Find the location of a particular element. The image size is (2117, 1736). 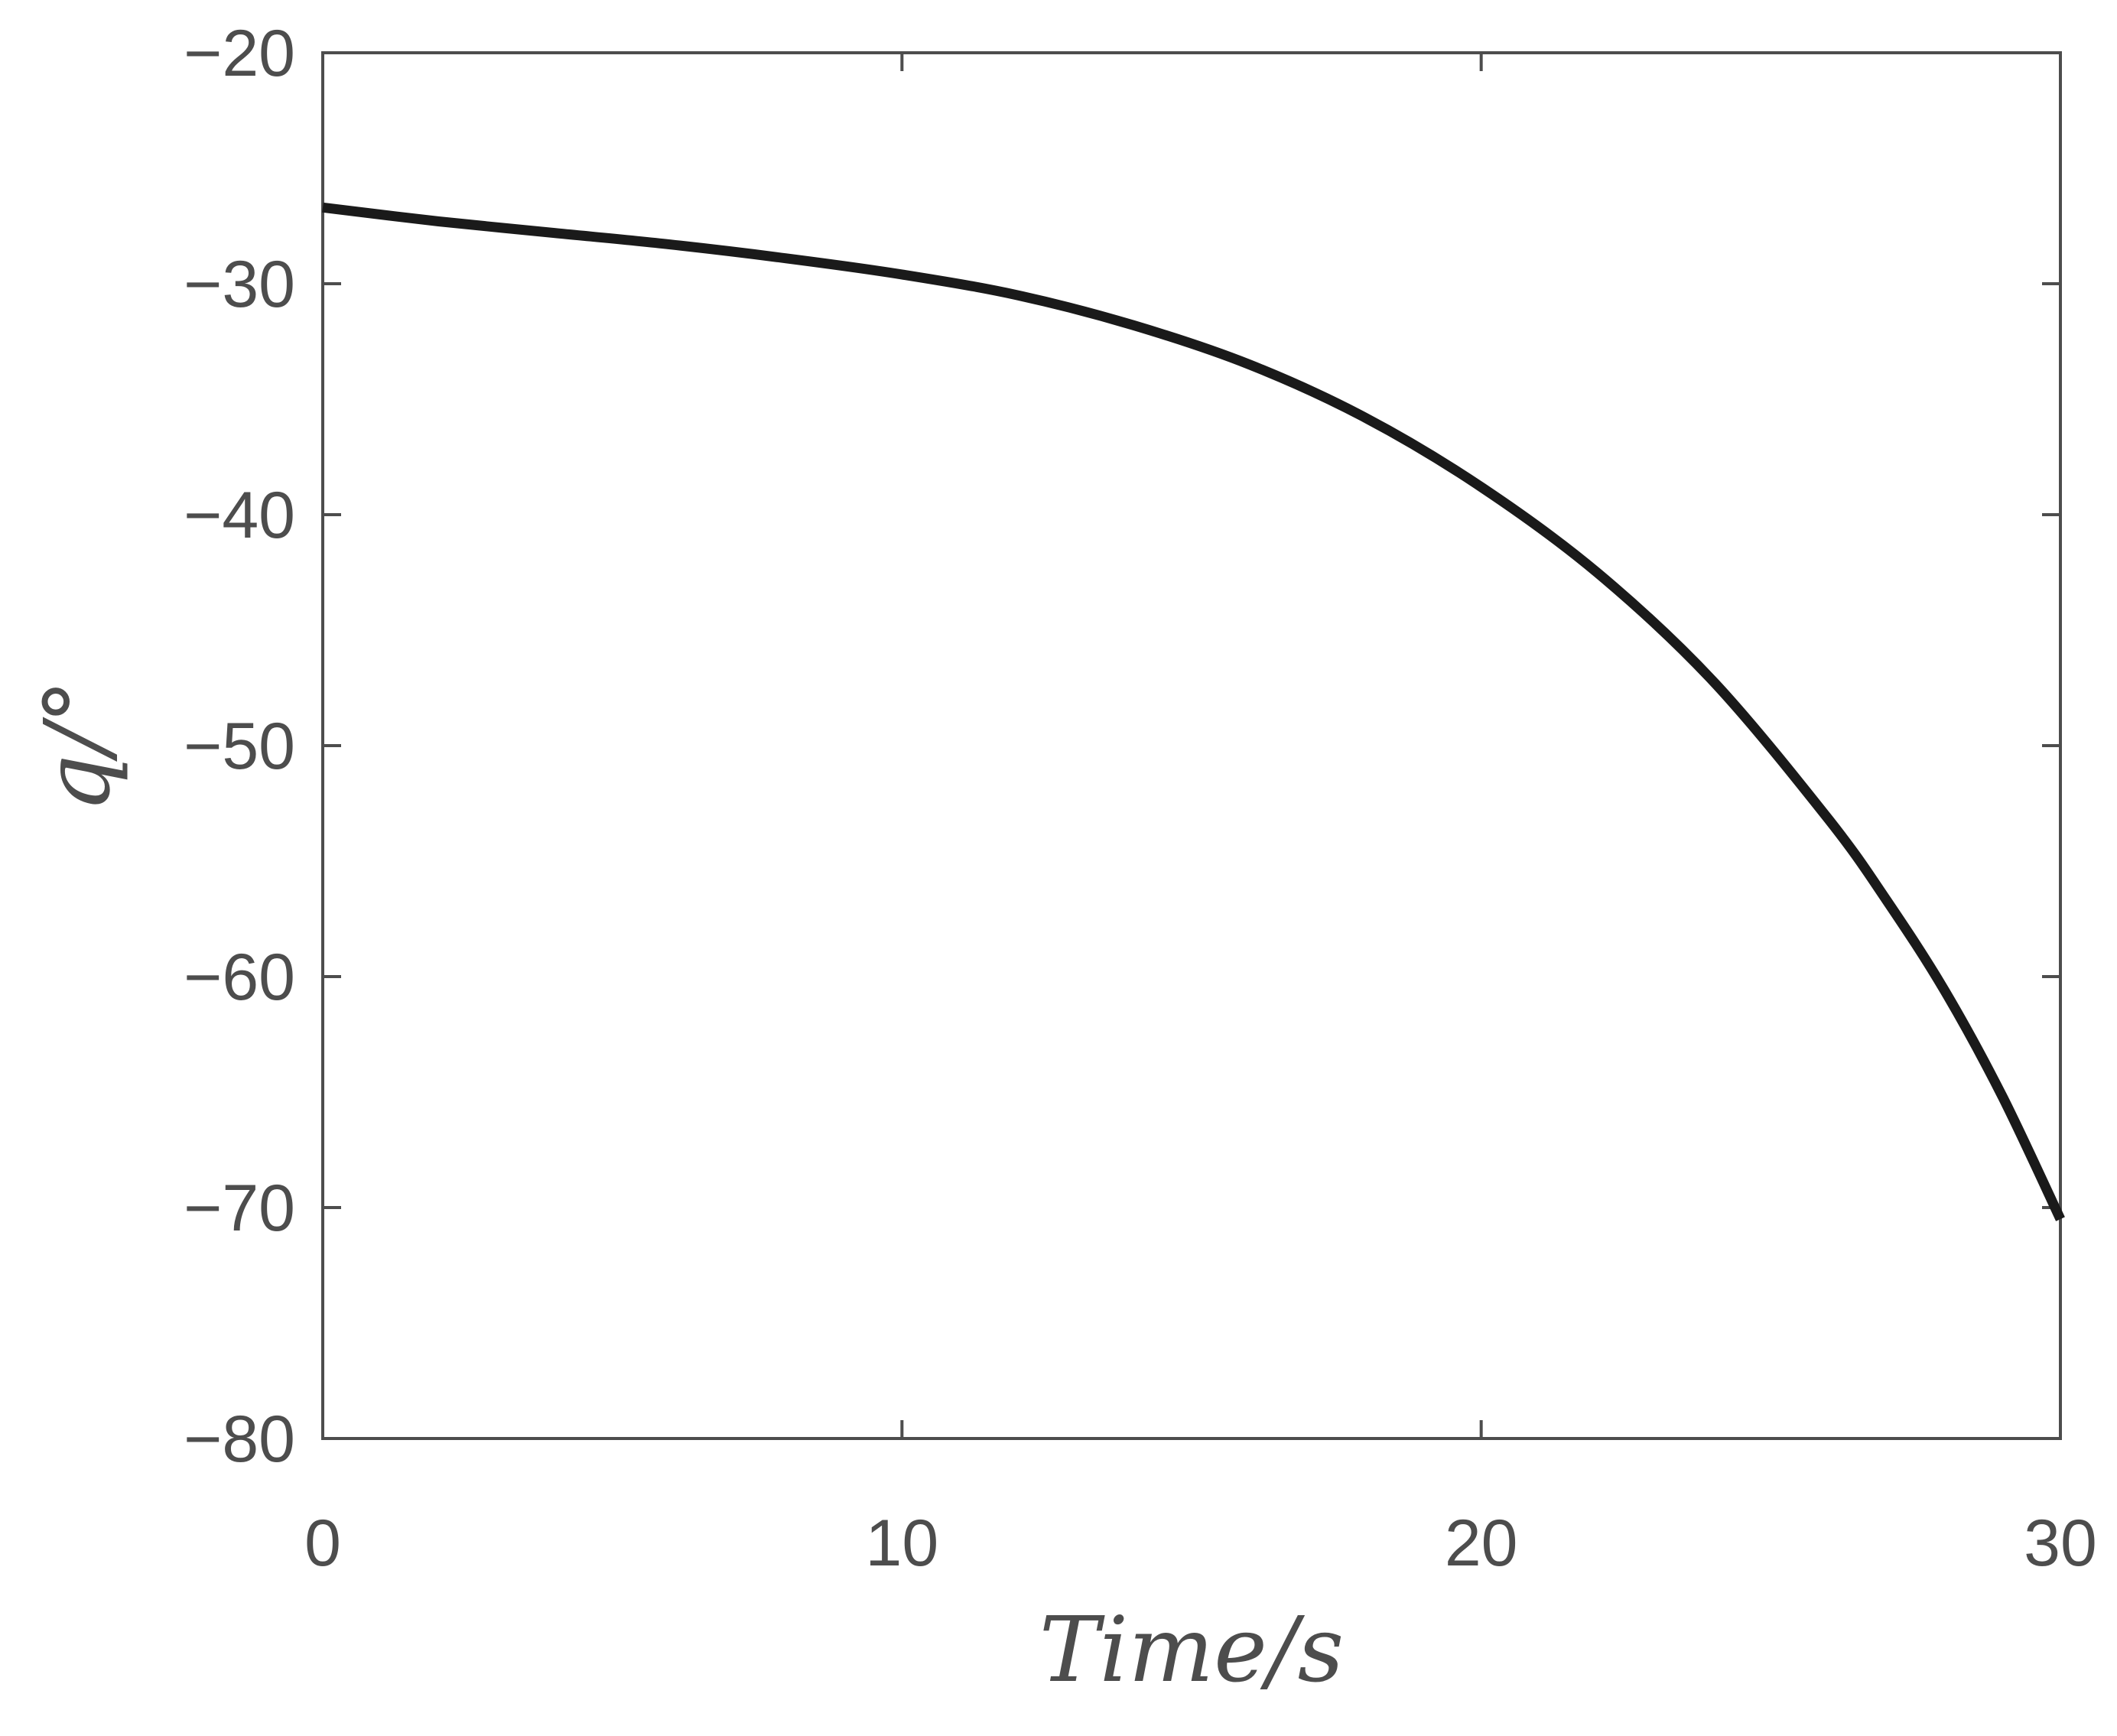

x-axis-title: Time/s is located at coordinates (1191, 1649).